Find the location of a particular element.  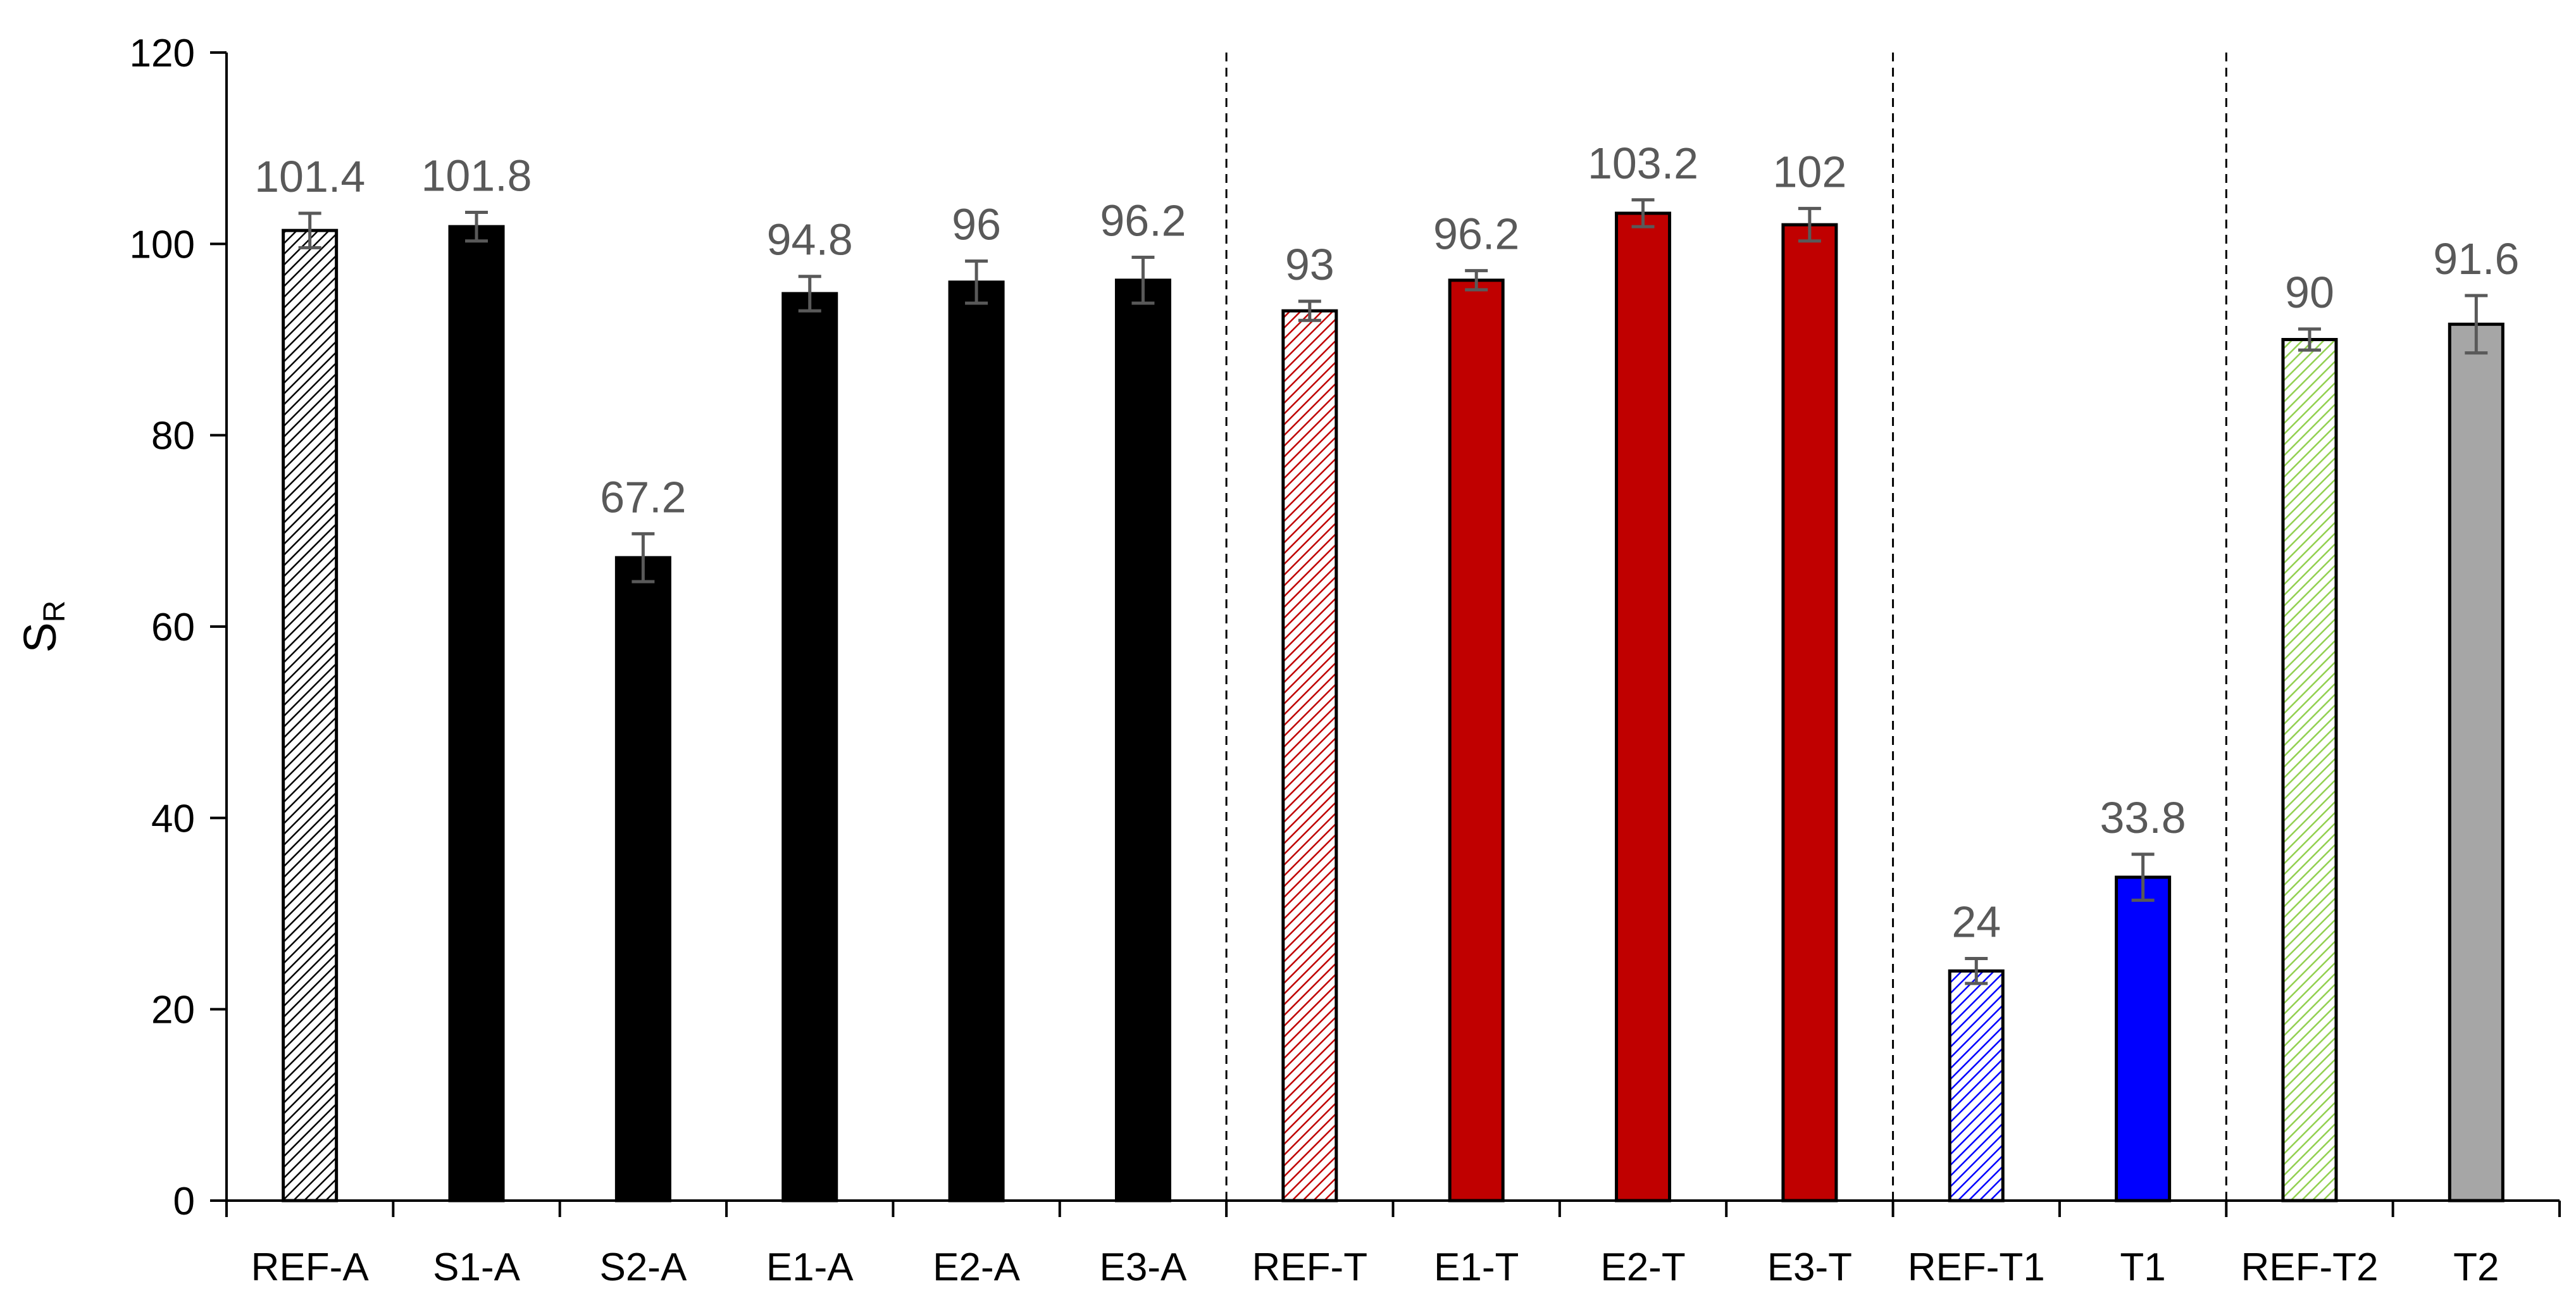

y-tick-label: 80 is located at coordinates (173, 437).